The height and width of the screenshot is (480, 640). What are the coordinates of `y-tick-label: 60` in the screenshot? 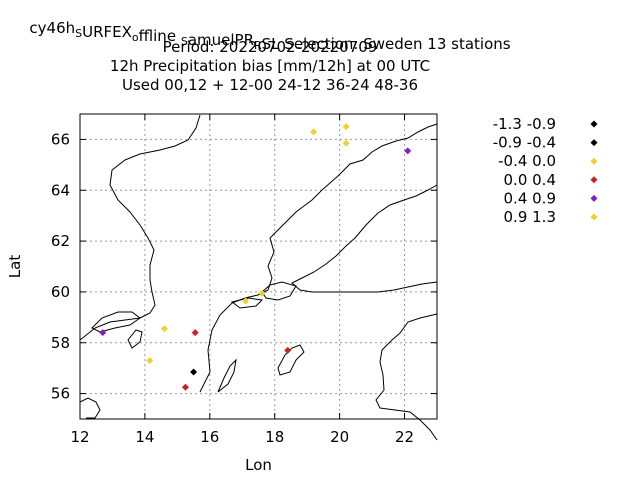 It's located at (60, 292).